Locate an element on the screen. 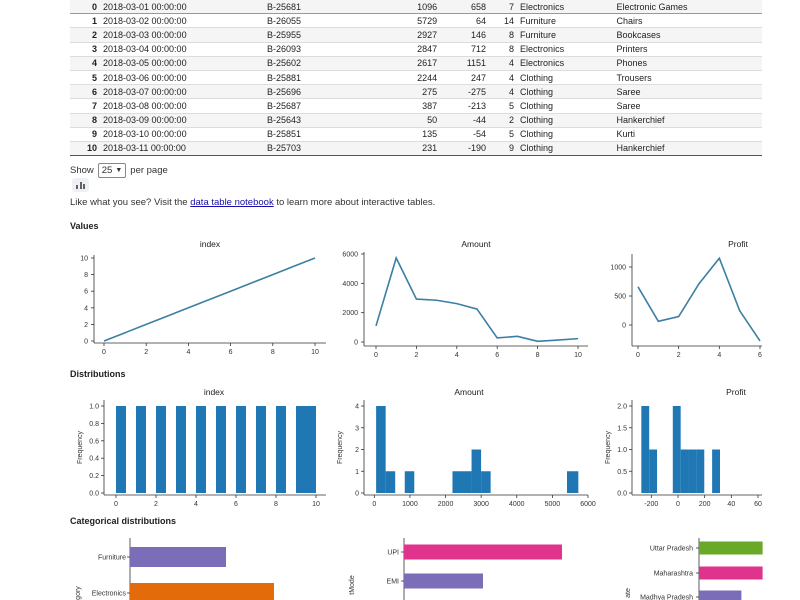  table-cell-sub-category: Printers is located at coordinates (687, 49).